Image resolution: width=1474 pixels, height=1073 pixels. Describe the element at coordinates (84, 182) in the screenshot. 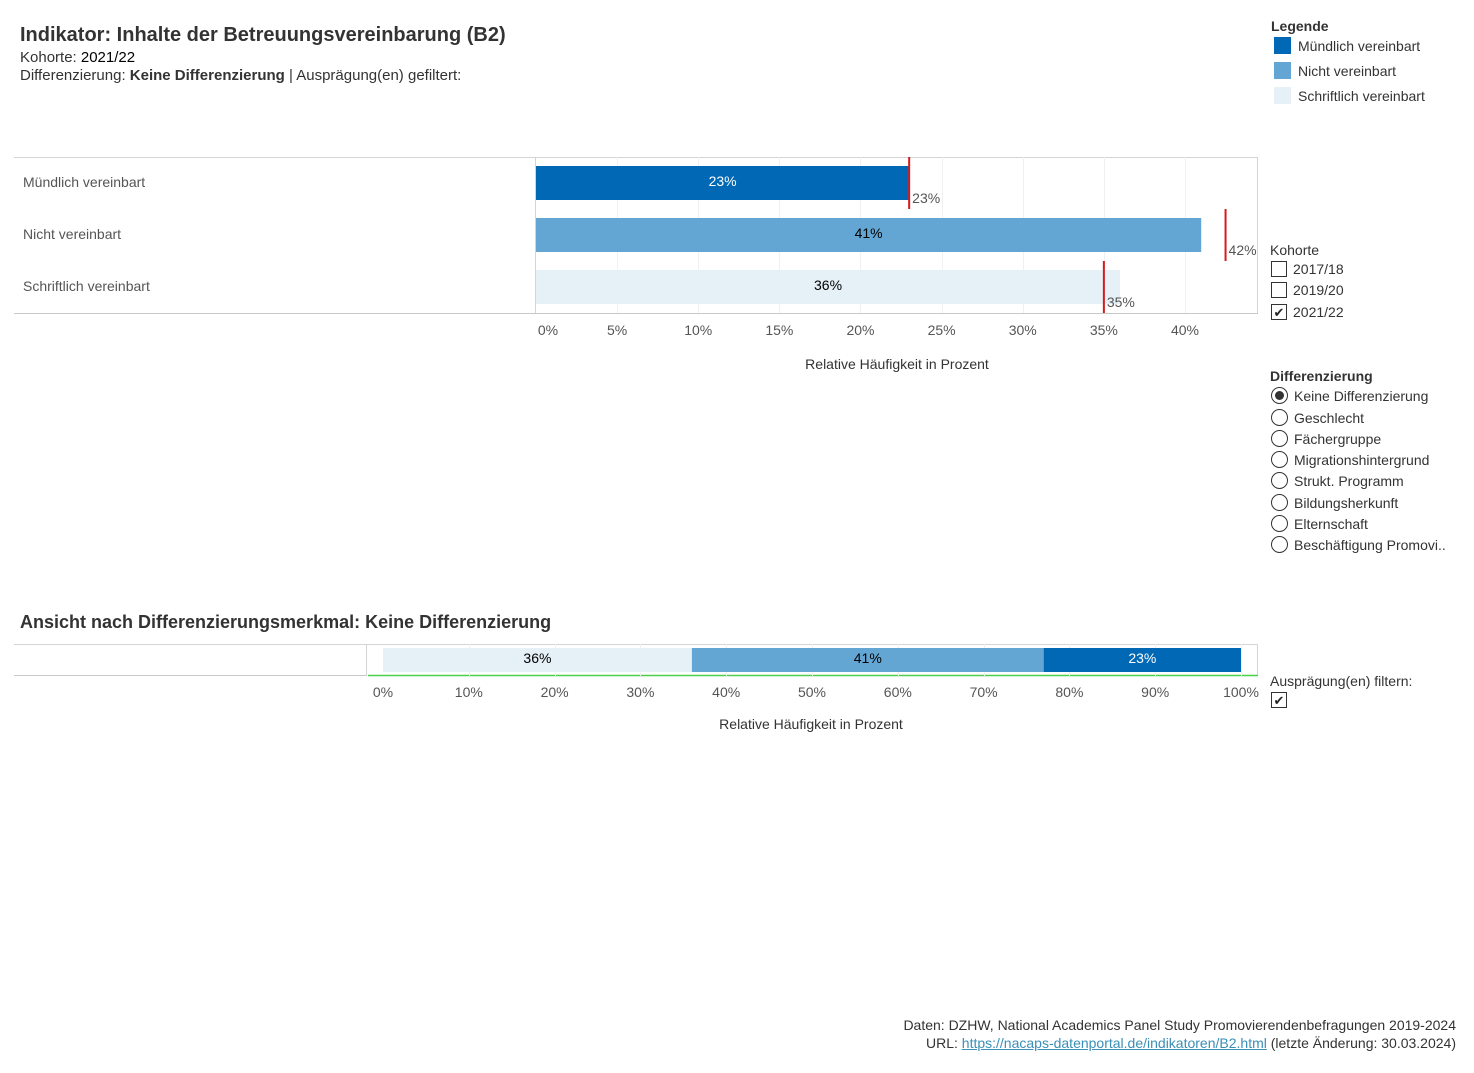

I see `category-label: Mündlich vereinbart` at that location.